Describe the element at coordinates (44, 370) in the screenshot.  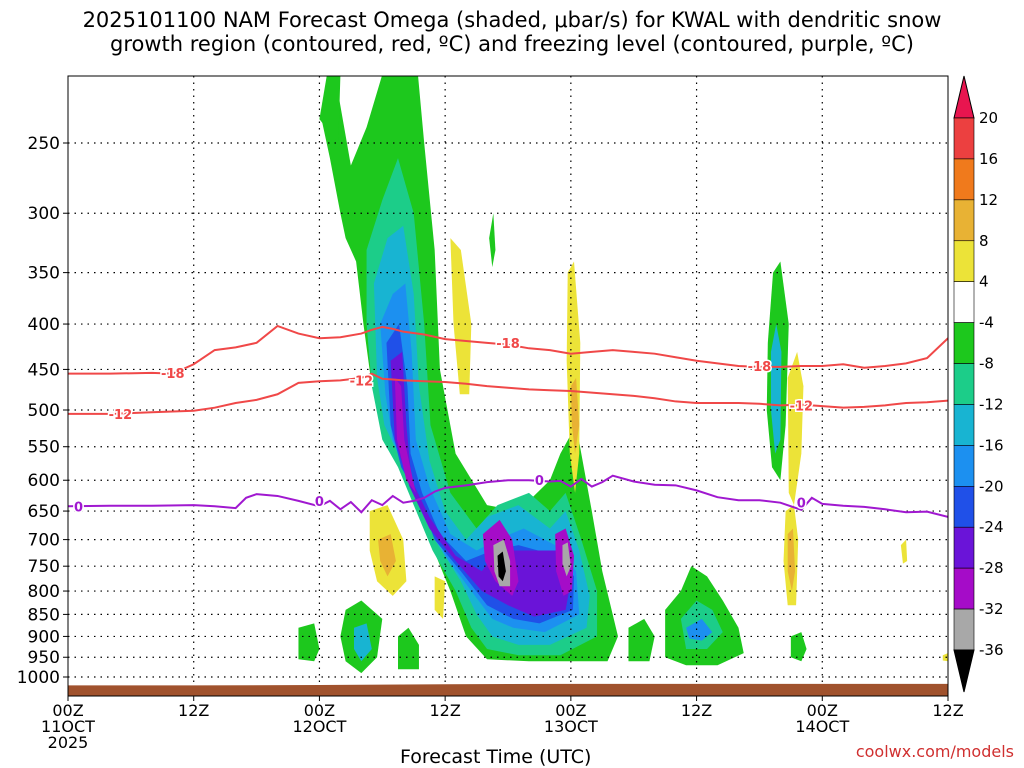
I see `y-tick-label-450: 450` at that location.